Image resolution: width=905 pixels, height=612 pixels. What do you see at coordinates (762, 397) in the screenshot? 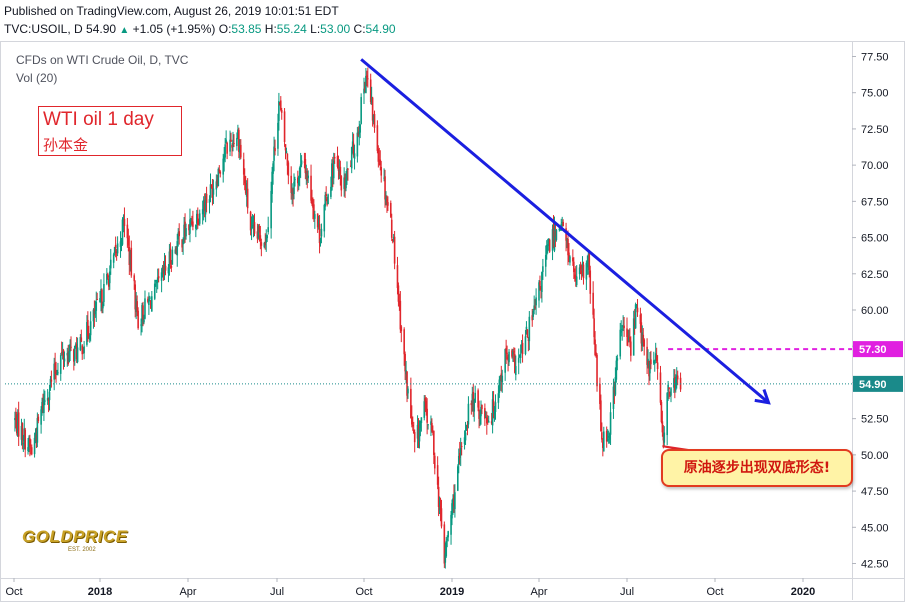
I see `trendline-arrowhead` at bounding box center [762, 397].